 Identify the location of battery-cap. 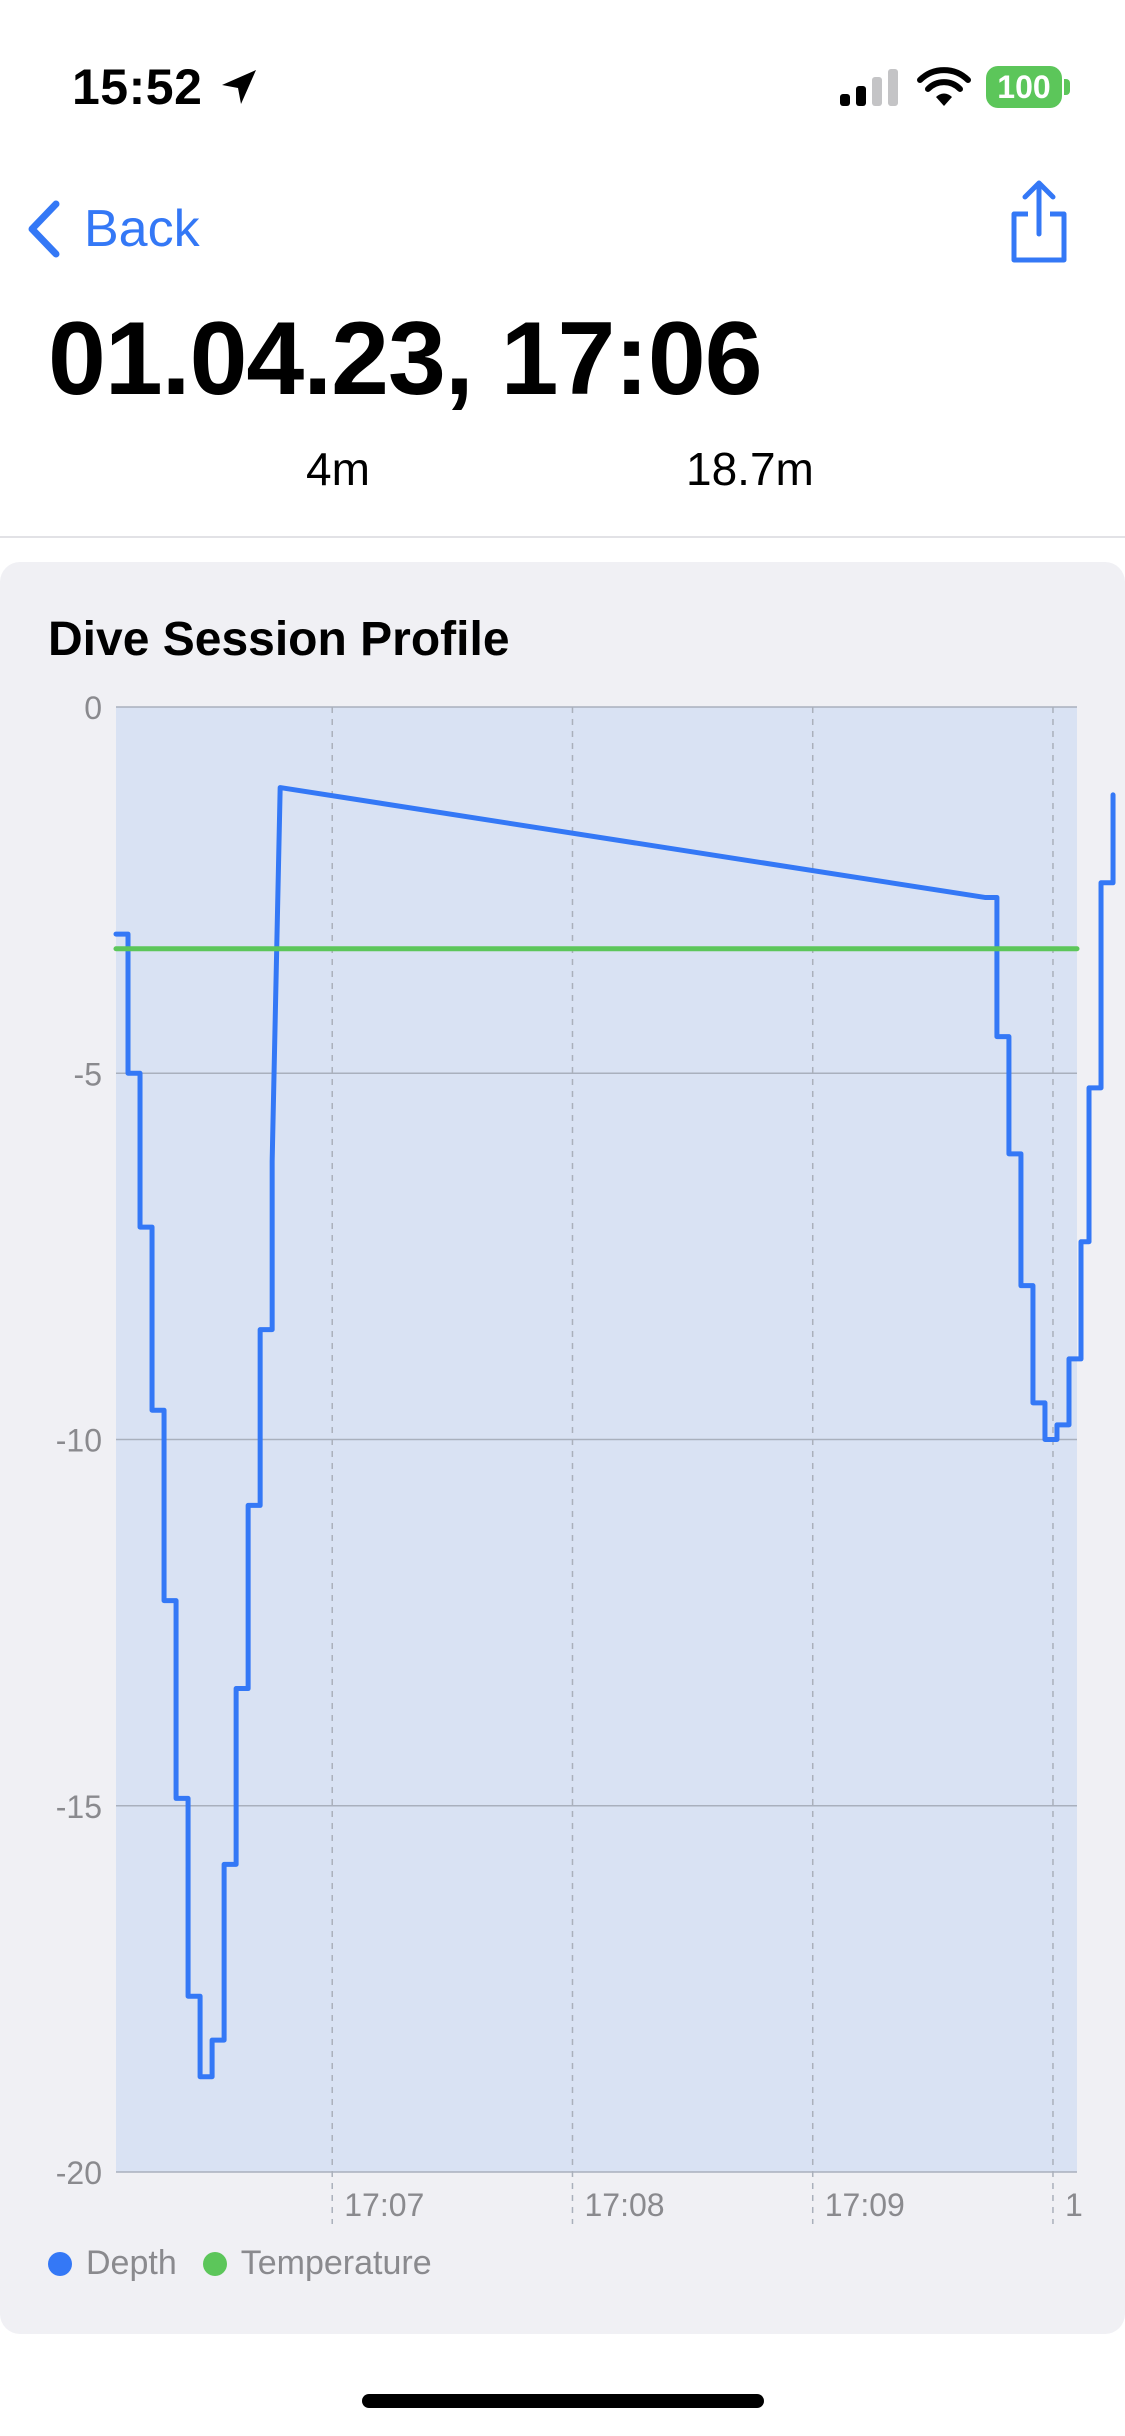
(1067, 87).